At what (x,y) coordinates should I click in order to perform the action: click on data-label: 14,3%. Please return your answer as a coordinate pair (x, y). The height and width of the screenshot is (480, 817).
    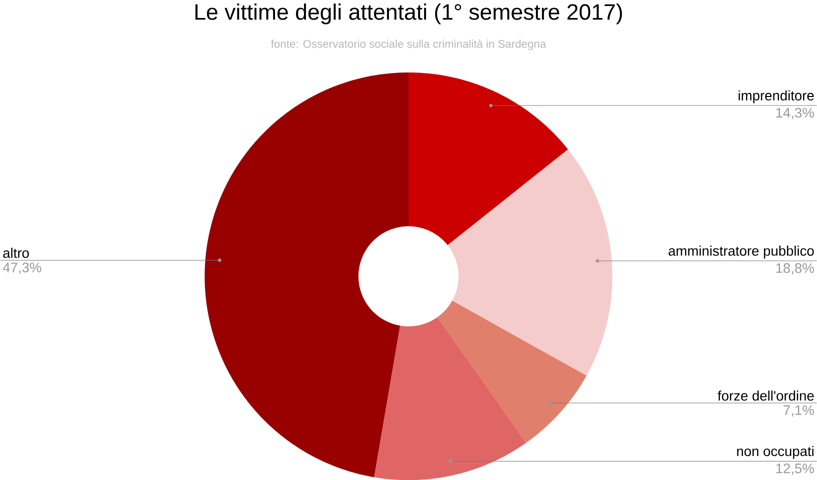
    Looking at the image, I should click on (795, 114).